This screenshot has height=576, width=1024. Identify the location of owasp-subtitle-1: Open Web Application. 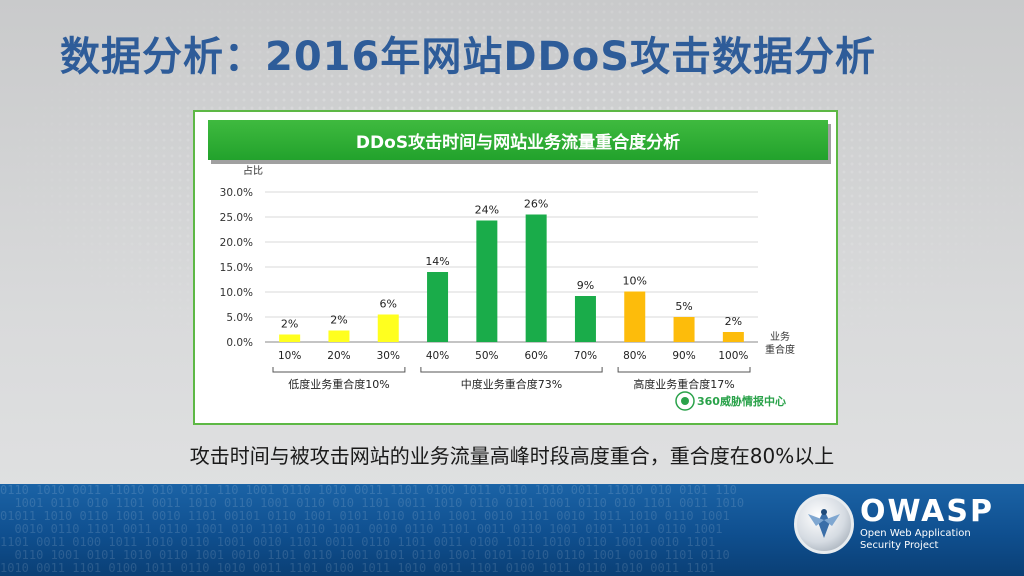
(915, 533).